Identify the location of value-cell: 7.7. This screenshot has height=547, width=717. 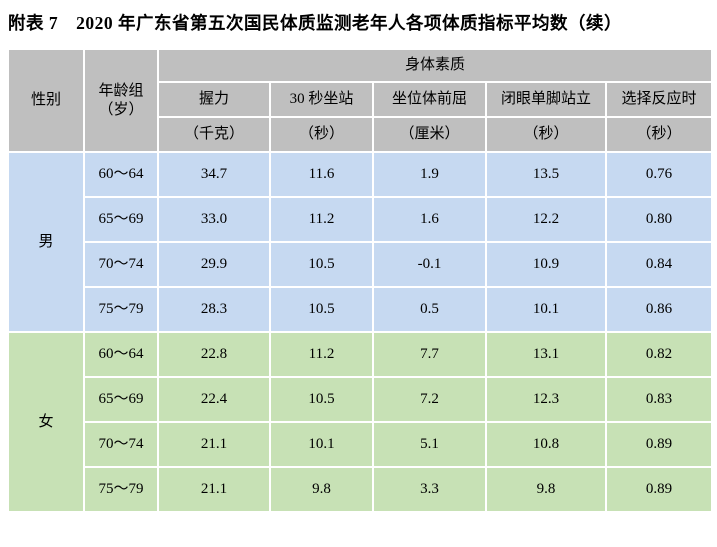
(429, 354).